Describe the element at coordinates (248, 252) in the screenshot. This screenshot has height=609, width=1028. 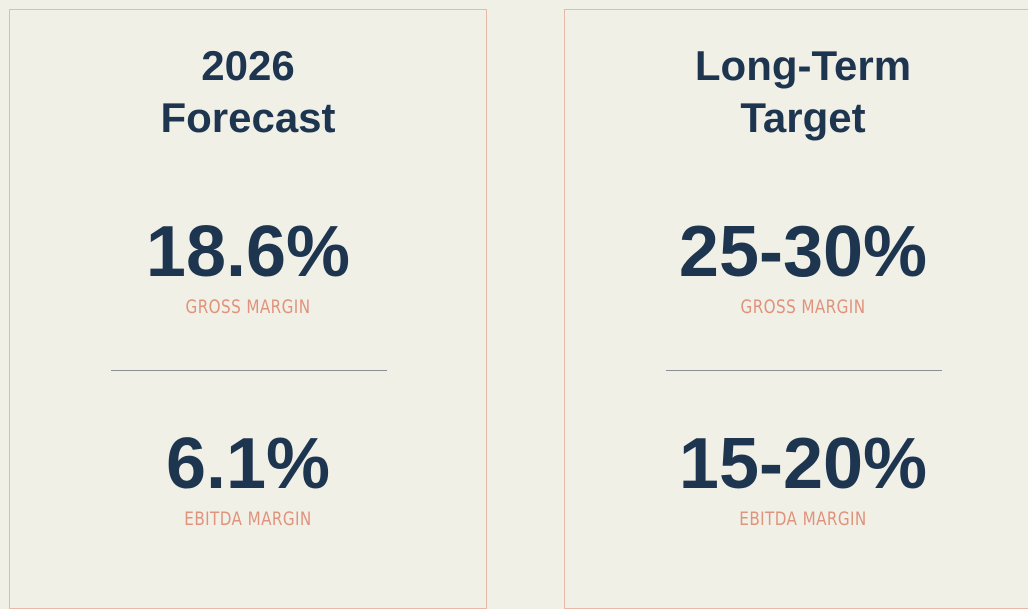
I see `metric-value: 18.6%` at that location.